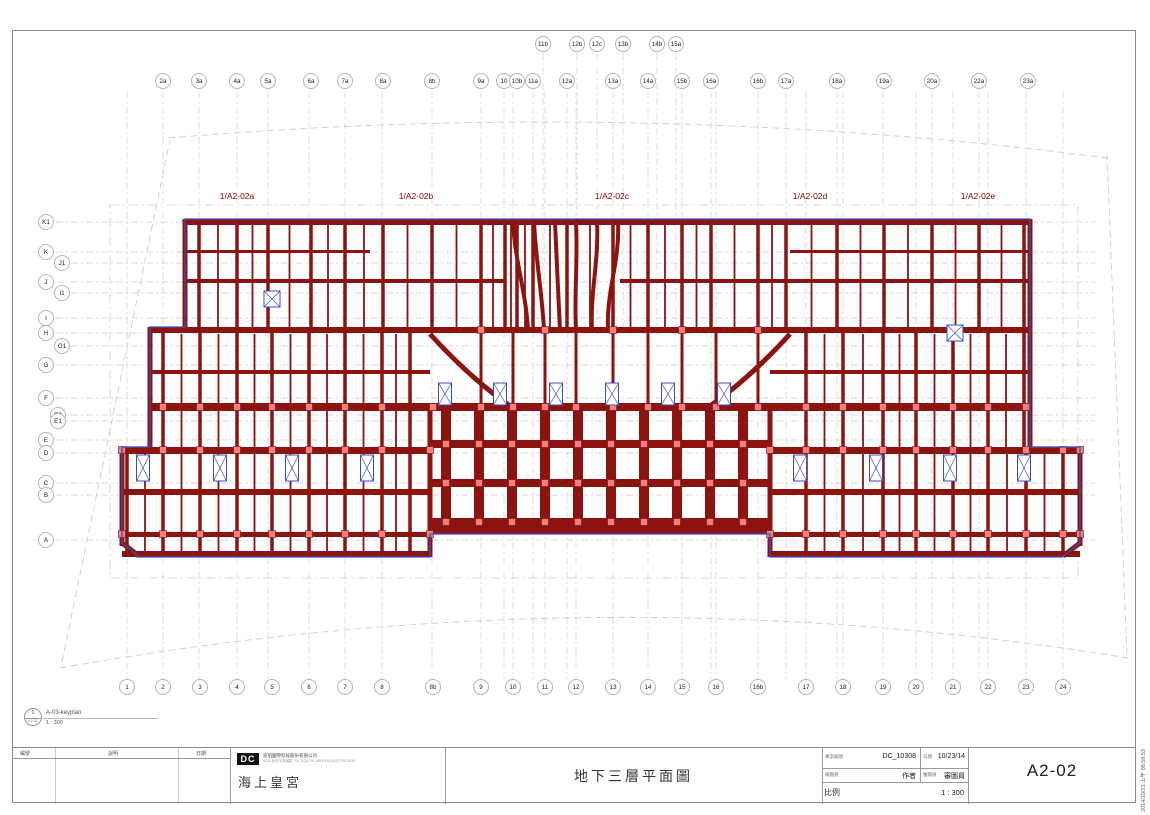  What do you see at coordinates (916, 687) in the screenshot?
I see `svg-text: 20` at bounding box center [916, 687].